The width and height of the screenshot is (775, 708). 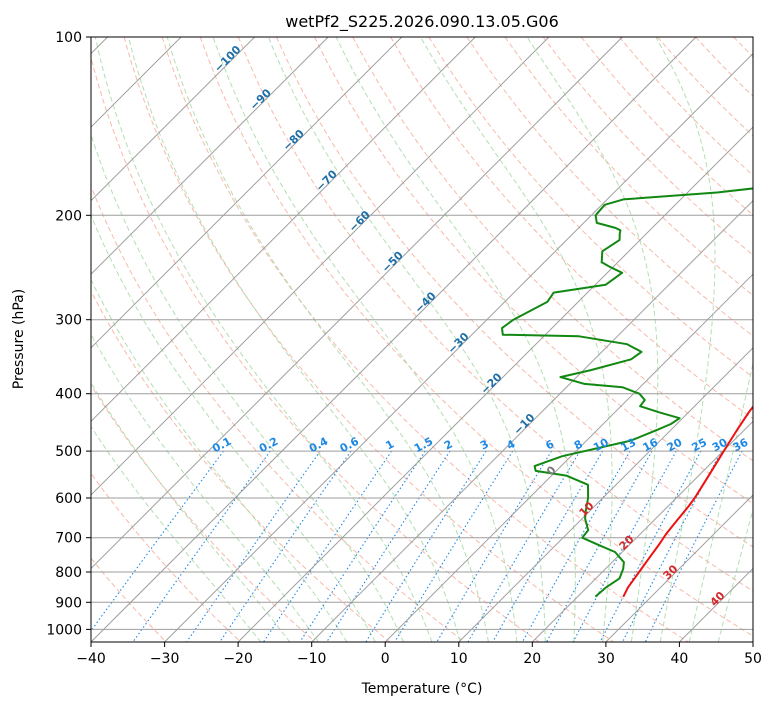 I want to click on x-tick-label: −20, so click(x=238, y=659).